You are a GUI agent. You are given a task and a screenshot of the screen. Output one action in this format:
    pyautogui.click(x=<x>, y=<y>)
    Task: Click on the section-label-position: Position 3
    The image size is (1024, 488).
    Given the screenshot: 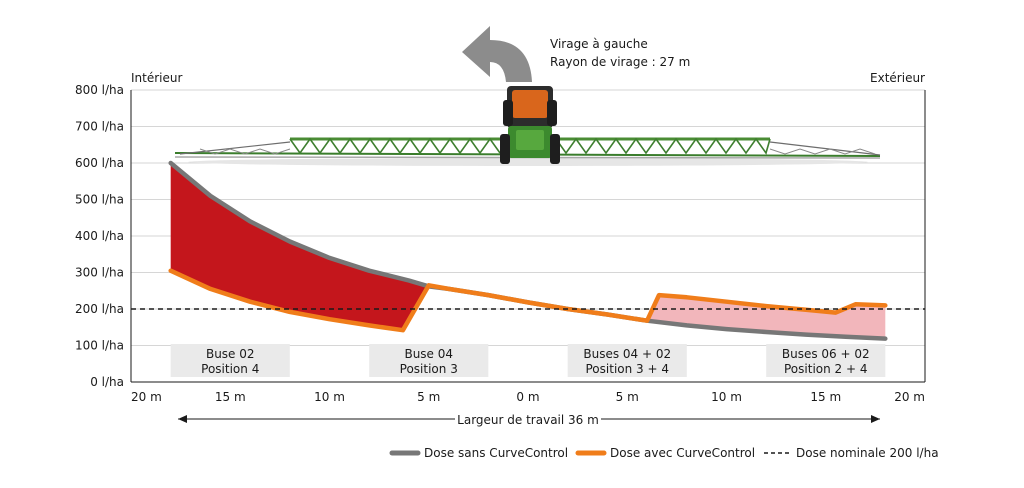 What is the action you would take?
    pyautogui.click(x=429, y=369)
    